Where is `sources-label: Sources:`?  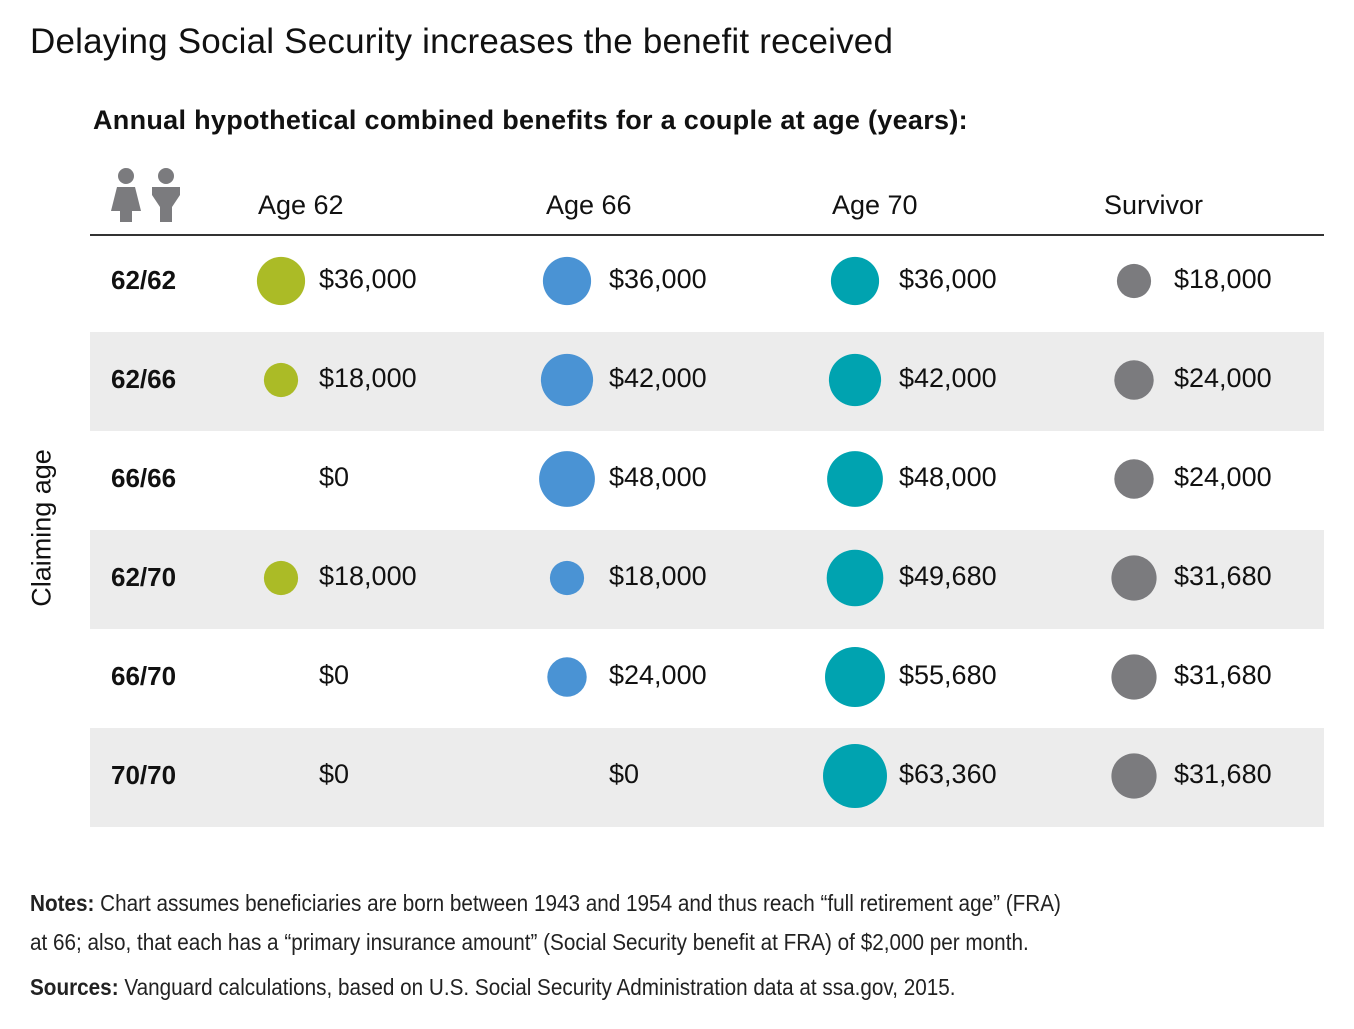 sources-label: Sources: is located at coordinates (74, 987).